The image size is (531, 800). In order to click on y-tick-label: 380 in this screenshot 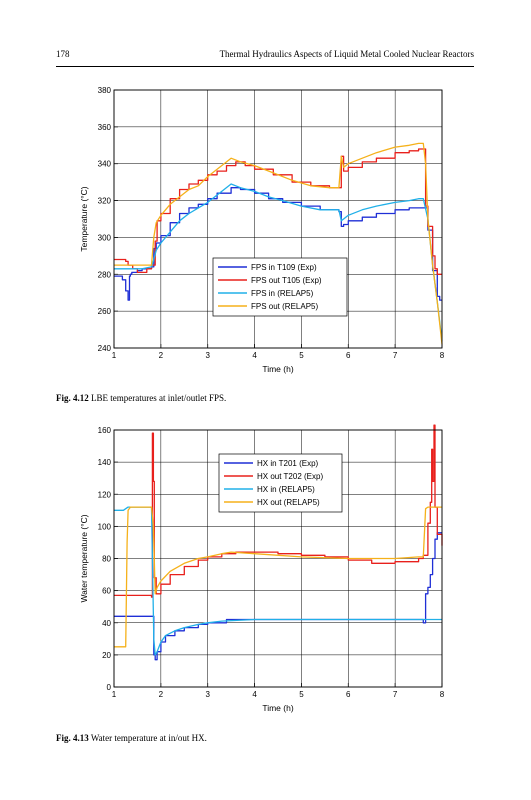, I will do `click(105, 90)`.